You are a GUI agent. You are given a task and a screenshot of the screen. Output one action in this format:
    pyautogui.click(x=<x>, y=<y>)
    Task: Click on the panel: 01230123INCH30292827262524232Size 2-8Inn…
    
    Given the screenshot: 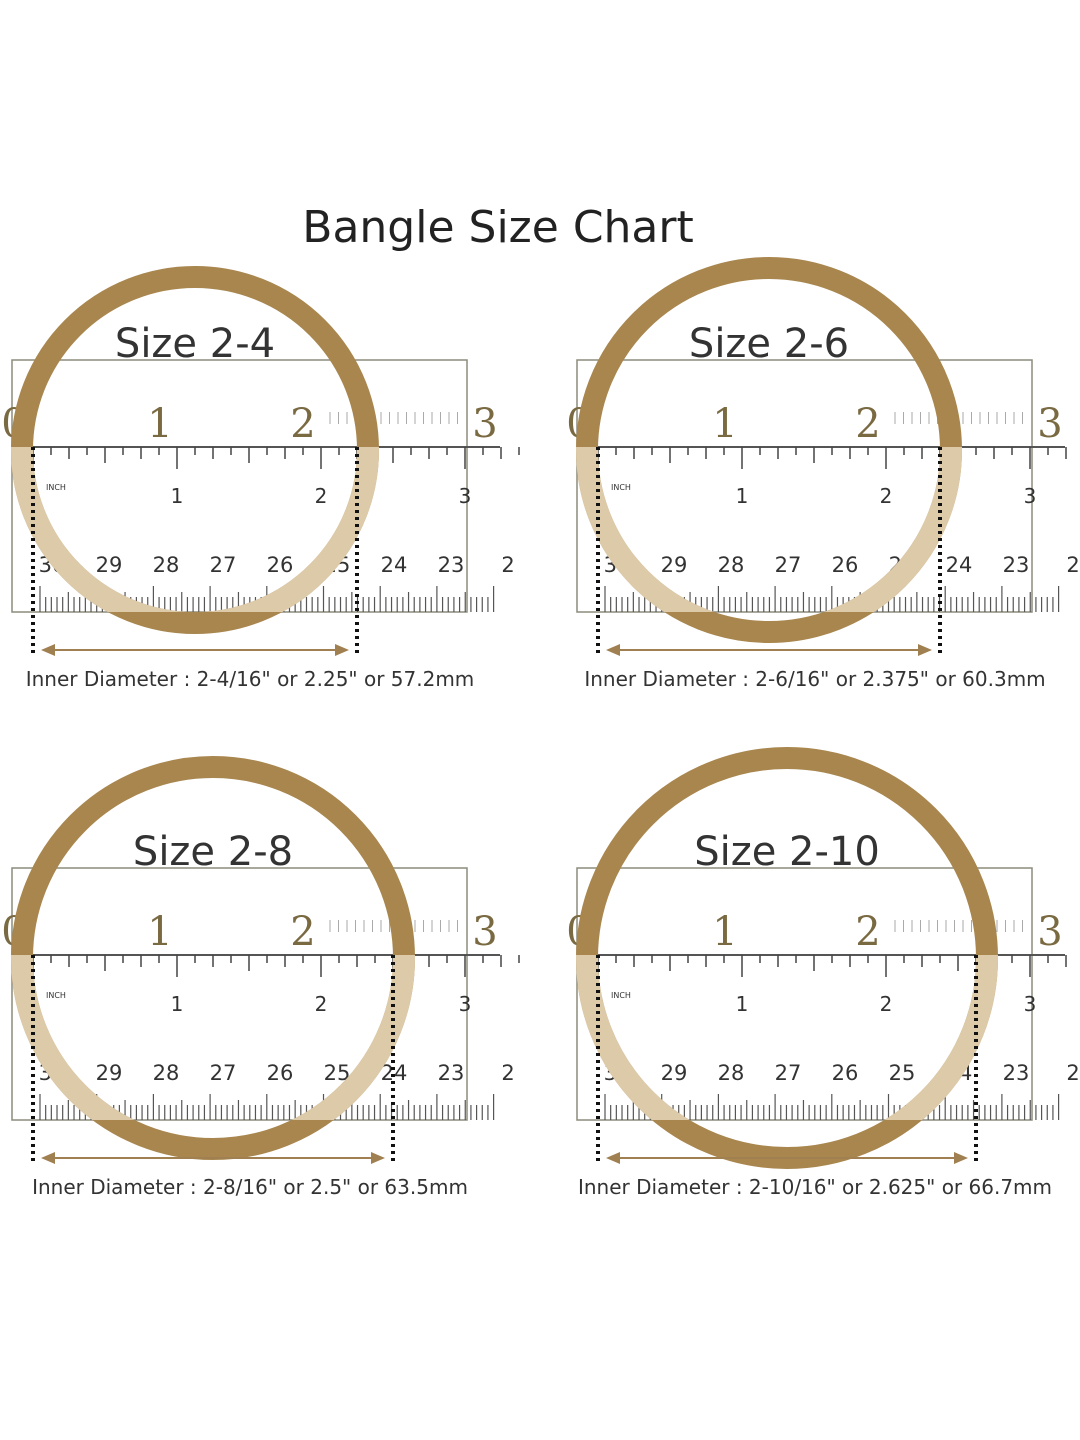 What is the action you would take?
    pyautogui.click(x=260, y=977)
    